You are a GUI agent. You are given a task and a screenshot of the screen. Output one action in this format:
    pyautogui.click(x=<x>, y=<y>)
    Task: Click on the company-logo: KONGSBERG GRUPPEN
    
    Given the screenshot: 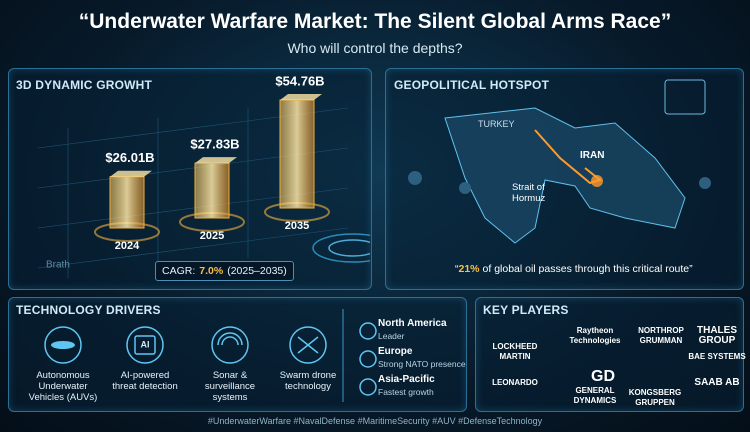 What is the action you would take?
    pyautogui.click(x=655, y=397)
    